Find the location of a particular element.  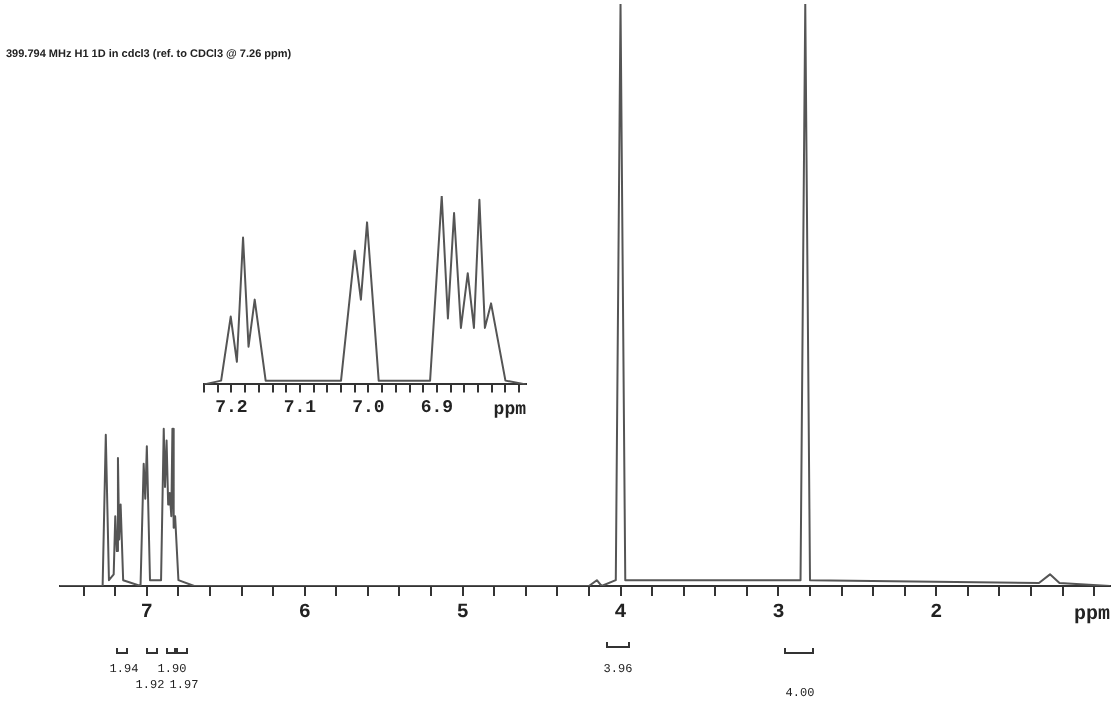

x-tick-label: 6 is located at coordinates (304, 614).